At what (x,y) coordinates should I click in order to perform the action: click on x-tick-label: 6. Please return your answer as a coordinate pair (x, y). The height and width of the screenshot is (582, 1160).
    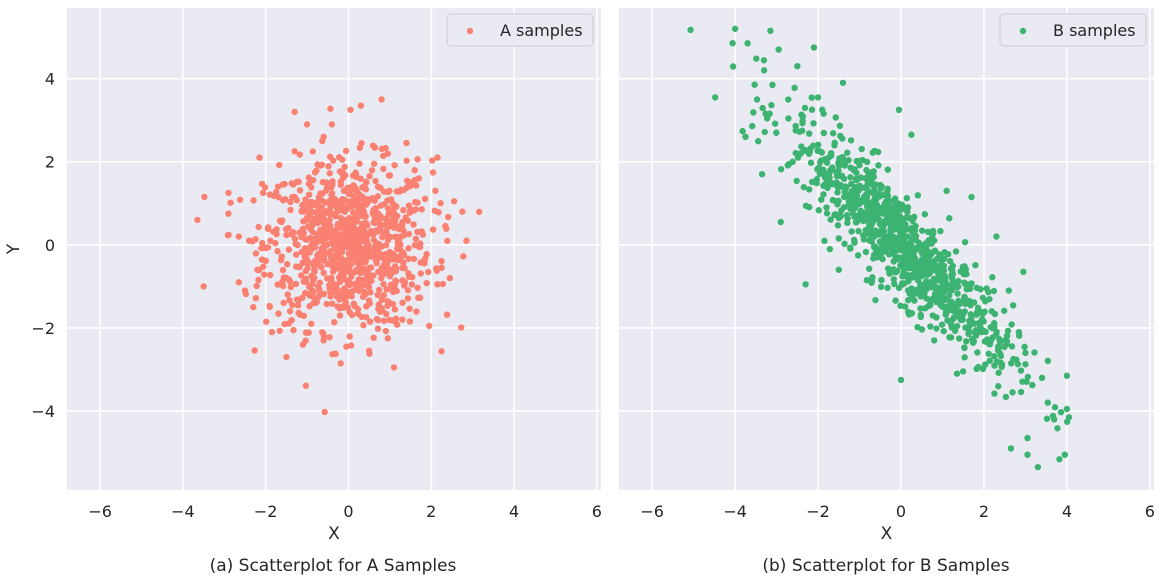
    Looking at the image, I should click on (597, 511).